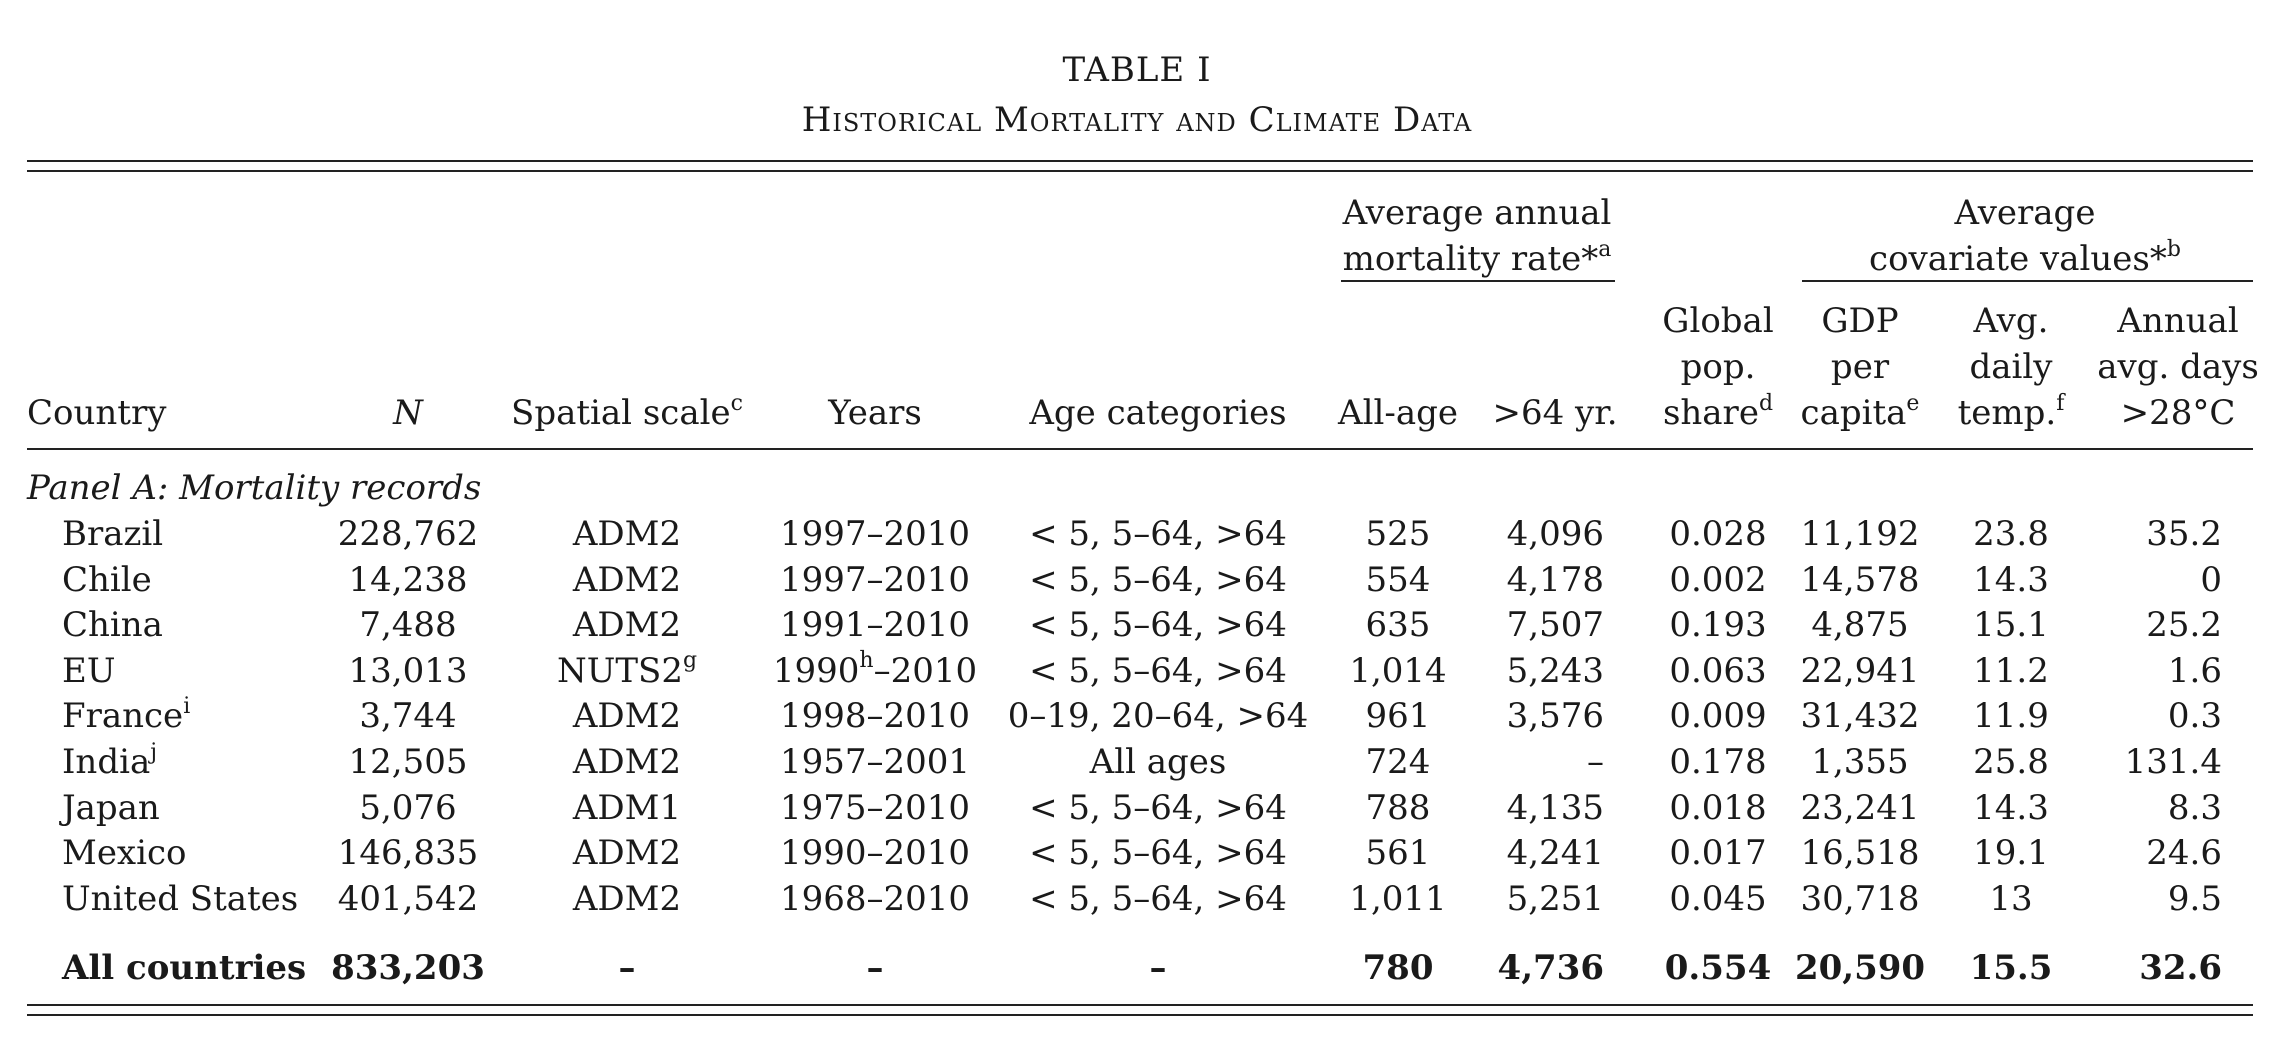  Describe the element at coordinates (1718, 762) in the screenshot. I see `cell-pop: 0.178` at that location.